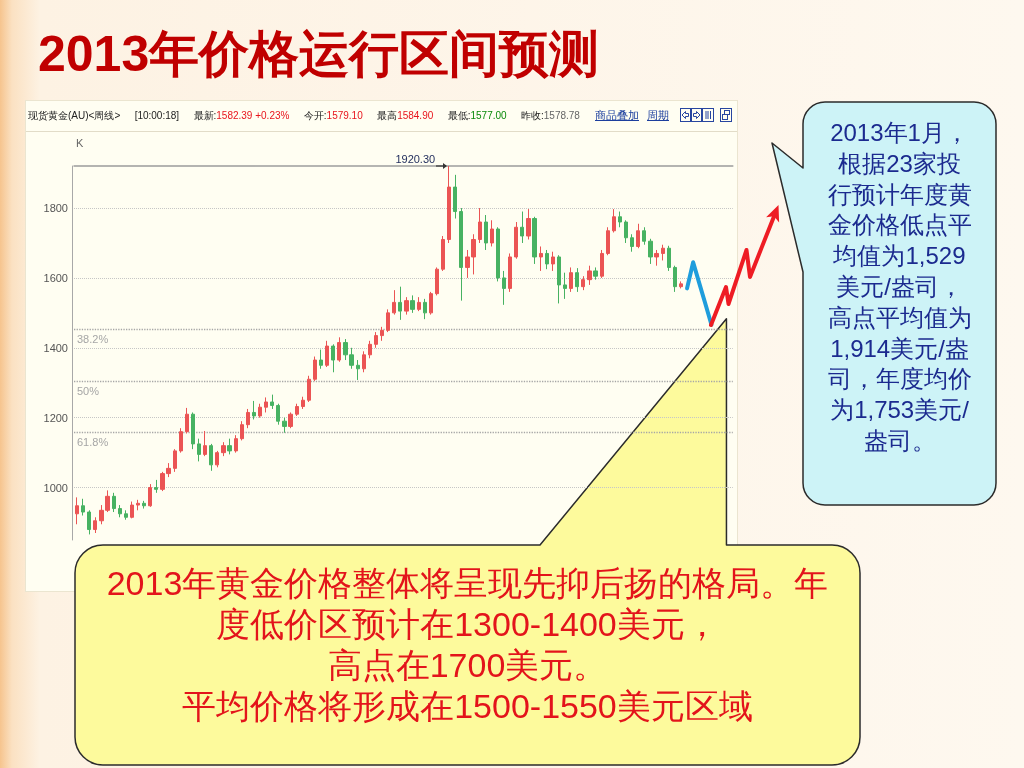  What do you see at coordinates (55, 277) in the screenshot?
I see `y-tick-label: 1600` at bounding box center [55, 277].